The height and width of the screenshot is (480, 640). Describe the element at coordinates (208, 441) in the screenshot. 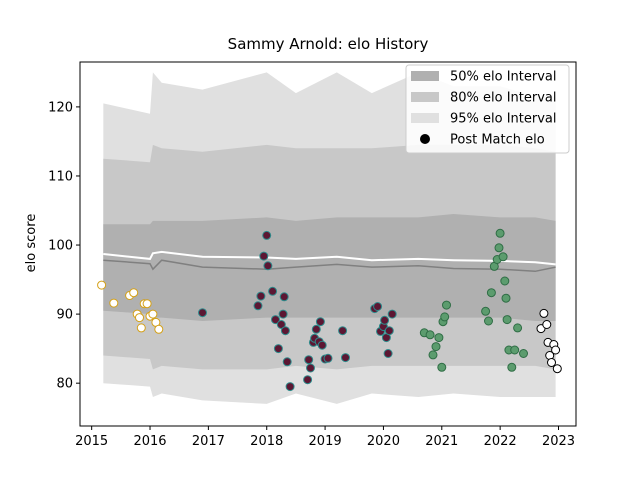

I see `x-tick-label: 2017` at that location.